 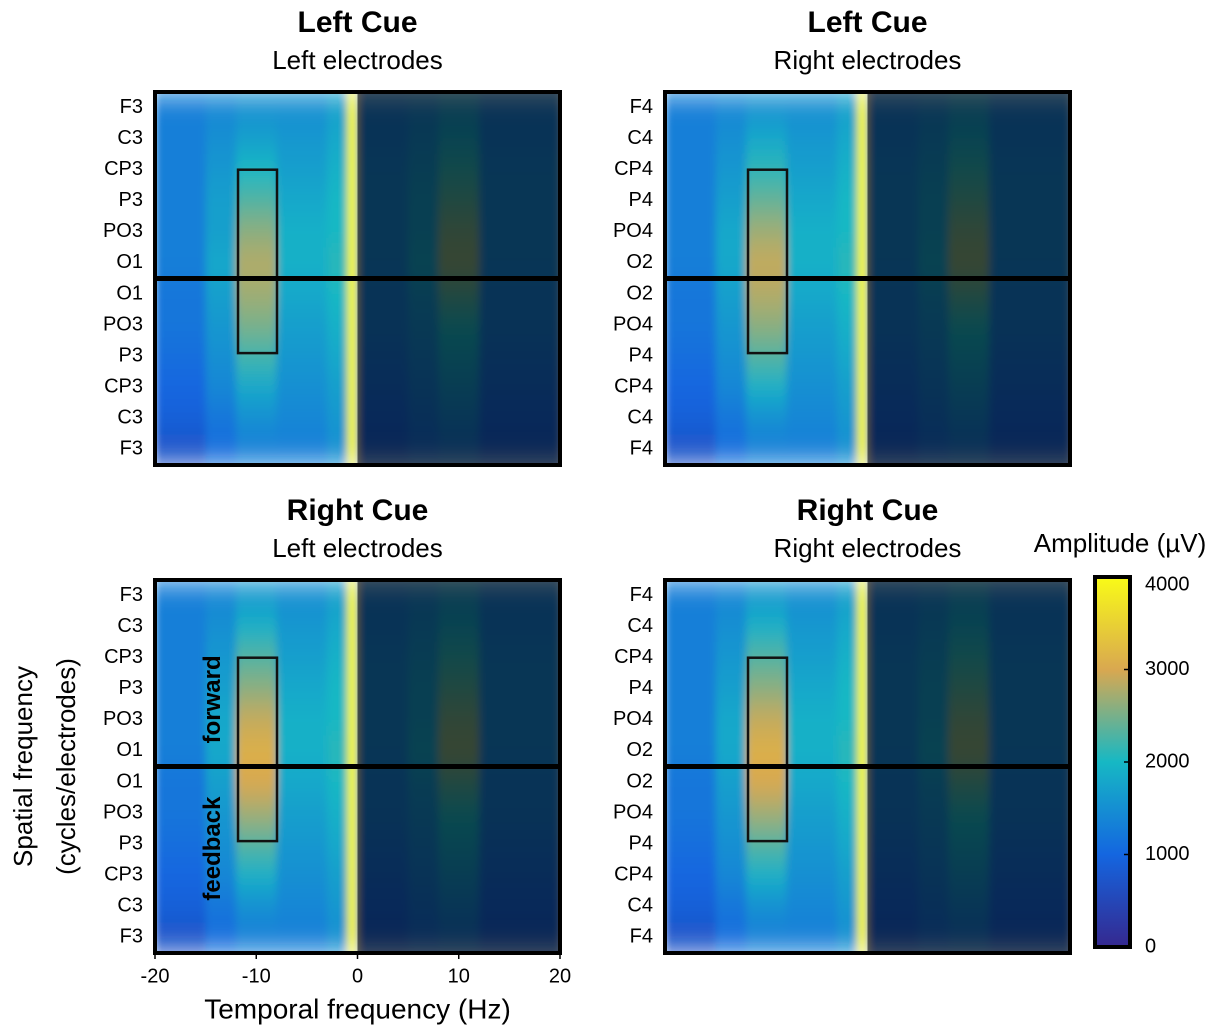 What do you see at coordinates (1167, 669) in the screenshot?
I see `colorbar-tick-label: 3000` at bounding box center [1167, 669].